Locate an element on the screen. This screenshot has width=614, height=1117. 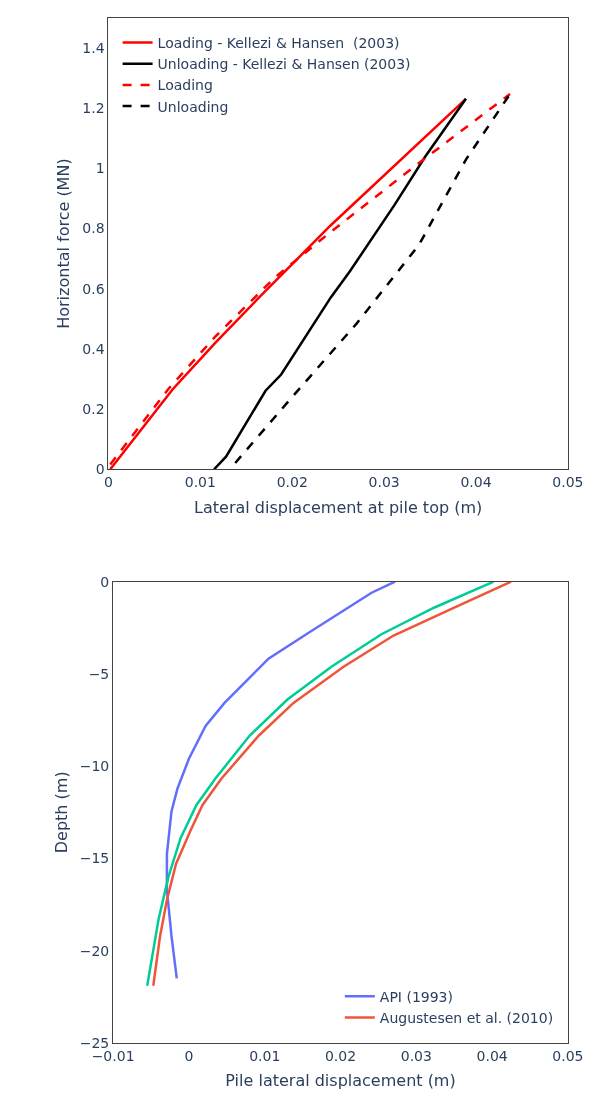
y-tick-label: −5 is located at coordinates (99, 673).